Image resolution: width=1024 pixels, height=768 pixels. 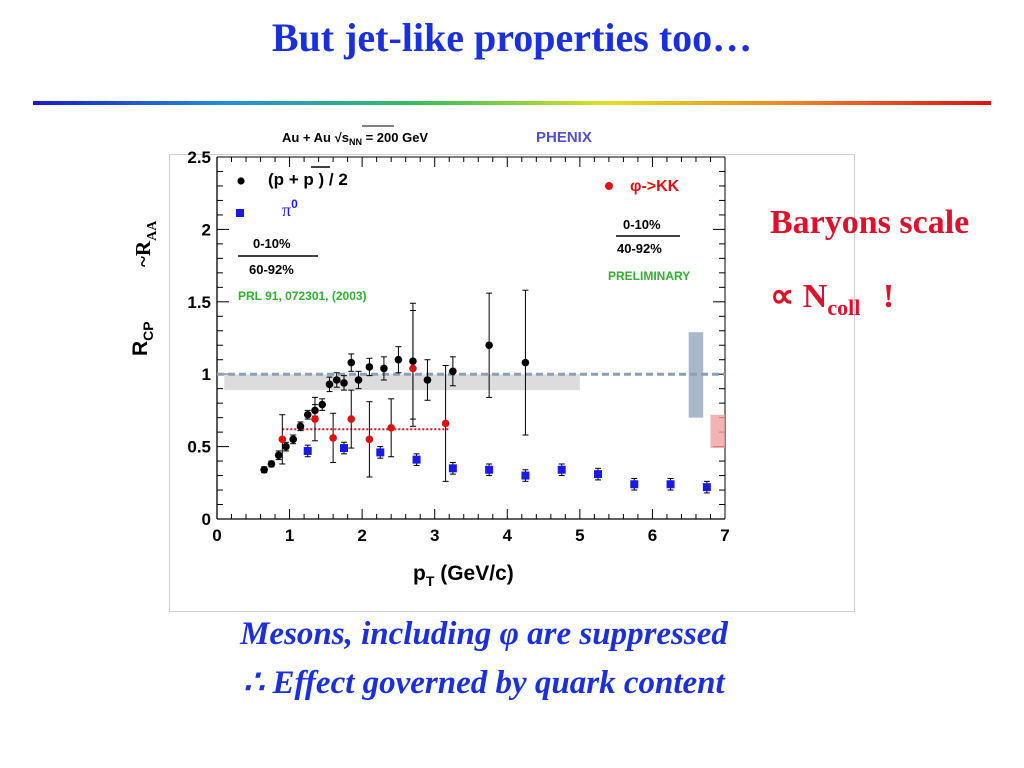 What do you see at coordinates (395, 137) in the screenshot?
I see `header-energy: = 200 GeV` at bounding box center [395, 137].